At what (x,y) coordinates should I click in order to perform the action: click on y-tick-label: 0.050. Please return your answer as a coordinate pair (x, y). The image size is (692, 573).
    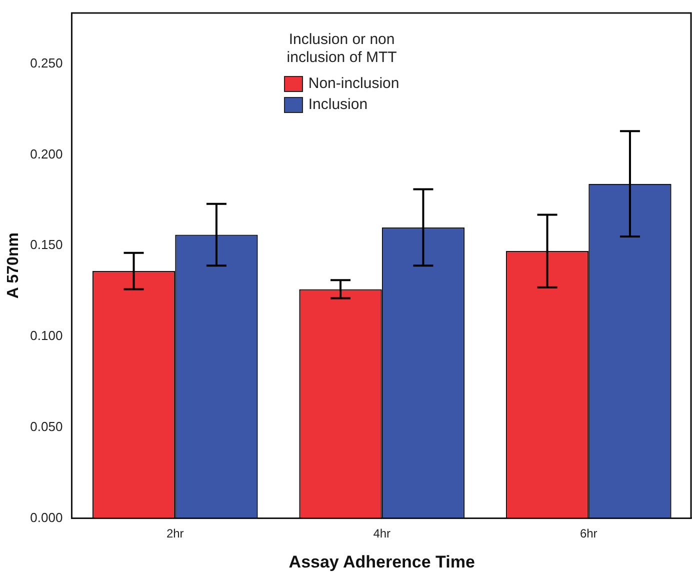
    Looking at the image, I should click on (46, 426).